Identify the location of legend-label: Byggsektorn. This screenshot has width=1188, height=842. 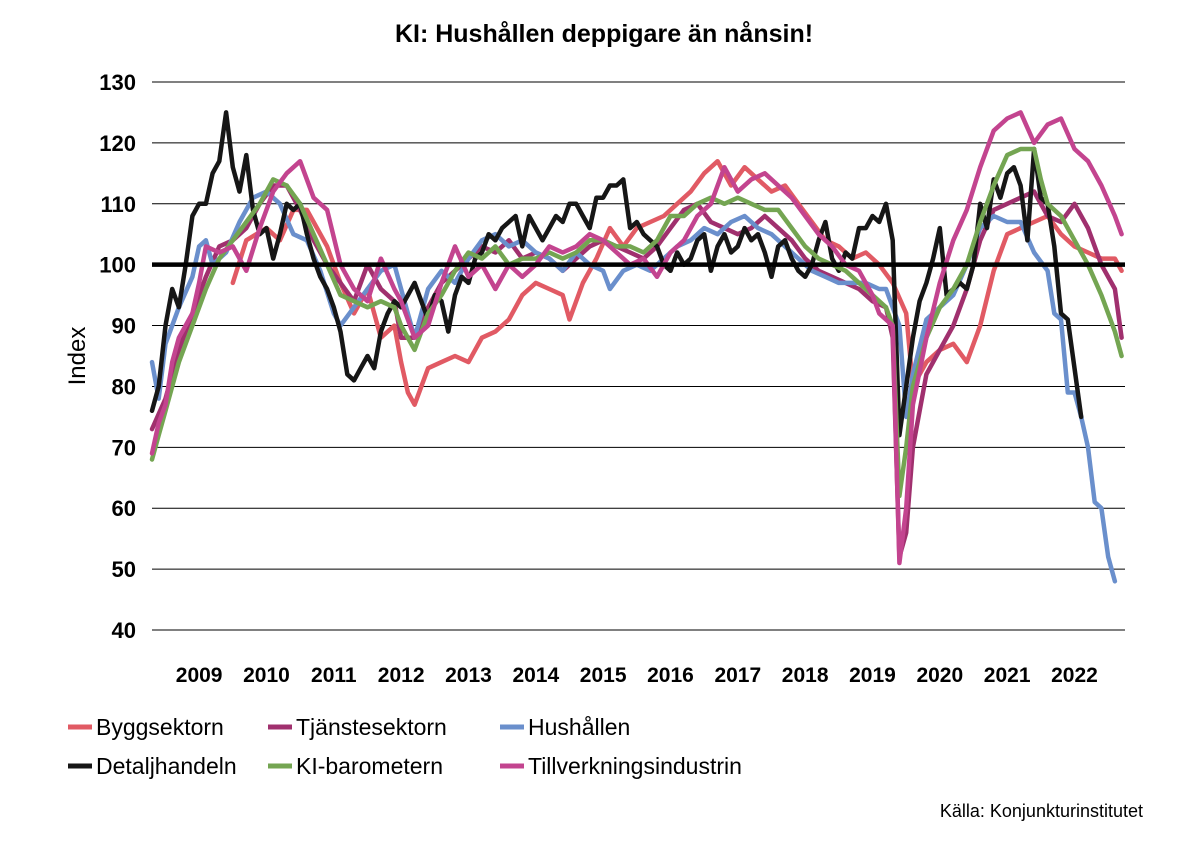
(160, 727).